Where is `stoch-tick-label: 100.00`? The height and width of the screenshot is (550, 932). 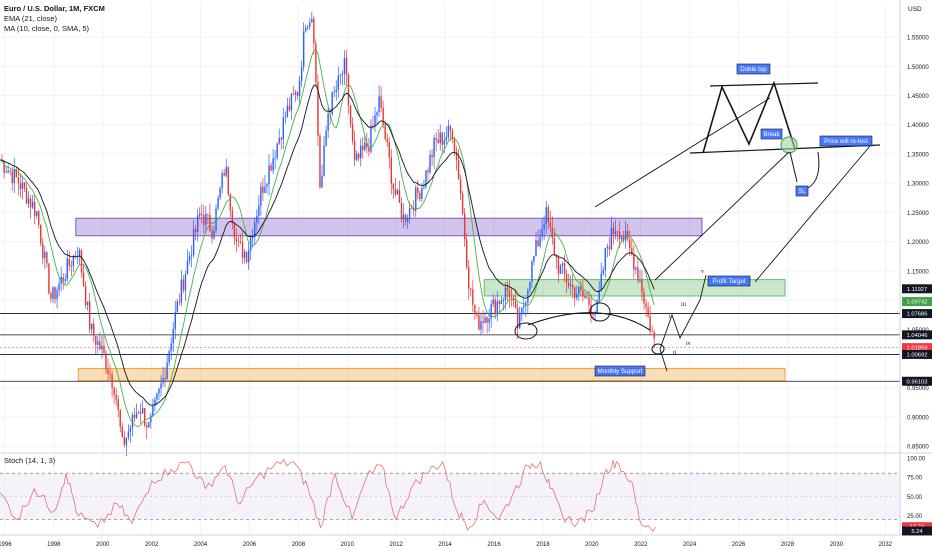 stoch-tick-label: 100.00 is located at coordinates (916, 459).